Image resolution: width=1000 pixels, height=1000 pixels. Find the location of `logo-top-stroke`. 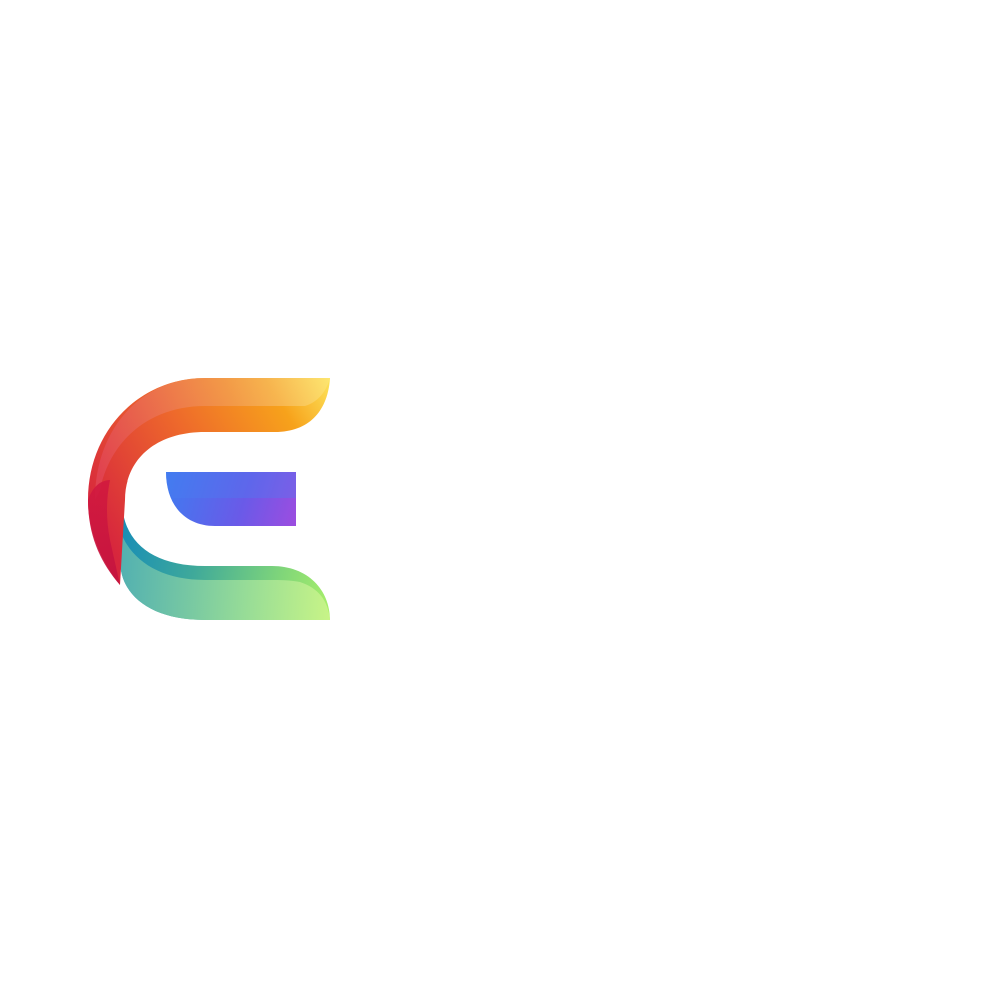

logo-top-stroke is located at coordinates (209, 481).